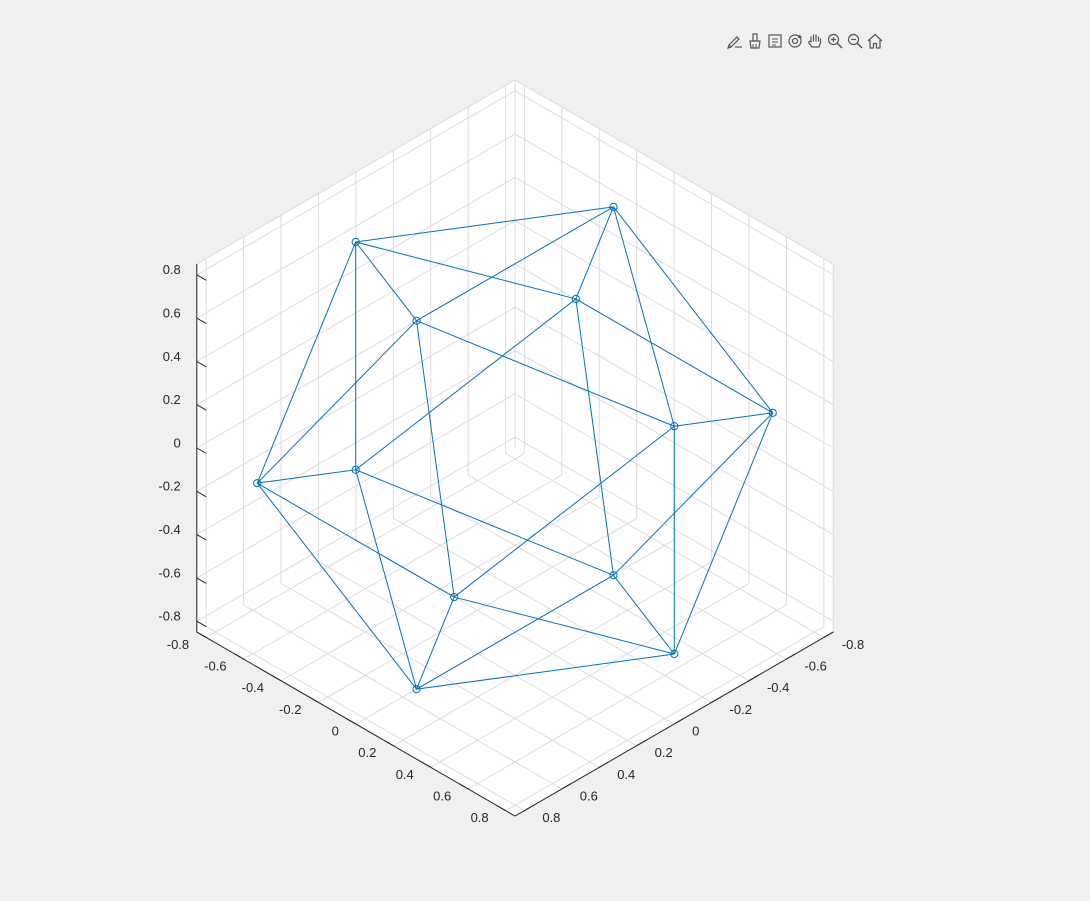 The image size is (1090, 901). I want to click on y-tick-label: -0.2, so click(741, 709).